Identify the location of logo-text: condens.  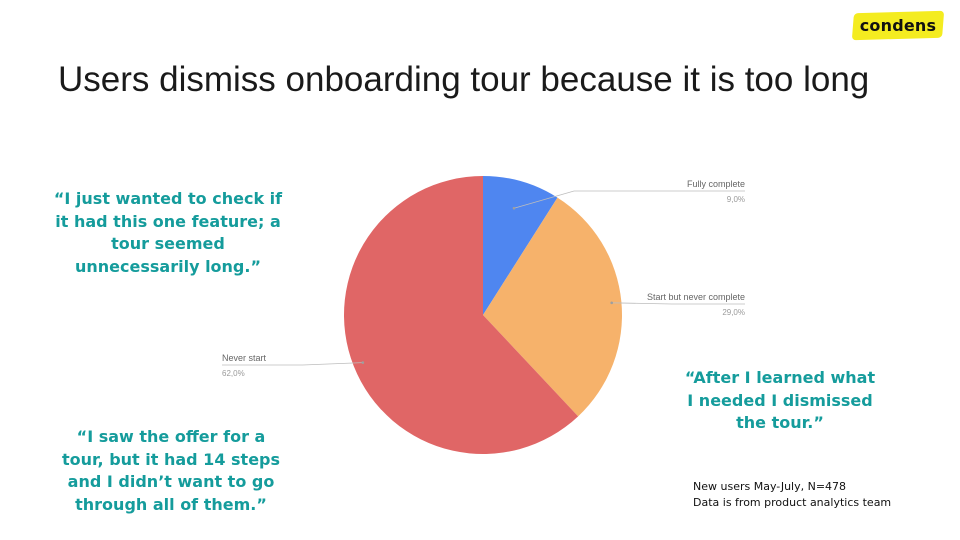
(898, 25).